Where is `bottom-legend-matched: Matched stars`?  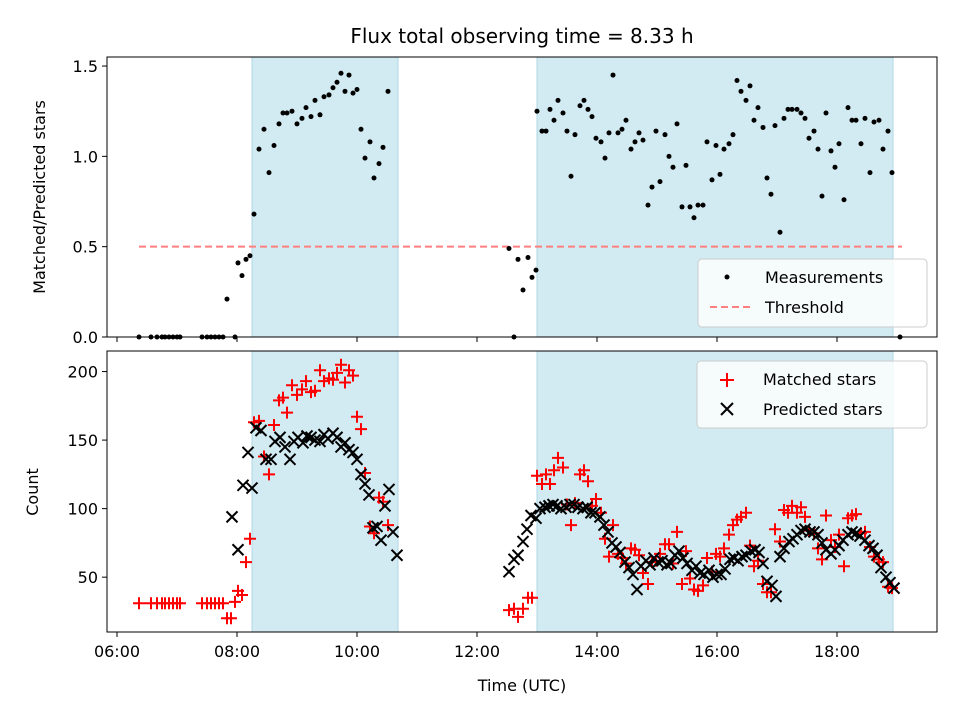
bottom-legend-matched: Matched stars is located at coordinates (819, 379).